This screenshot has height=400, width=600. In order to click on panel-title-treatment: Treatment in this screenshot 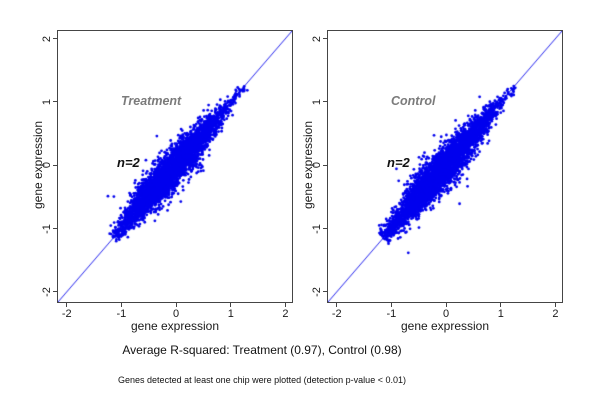, I will do `click(151, 101)`.